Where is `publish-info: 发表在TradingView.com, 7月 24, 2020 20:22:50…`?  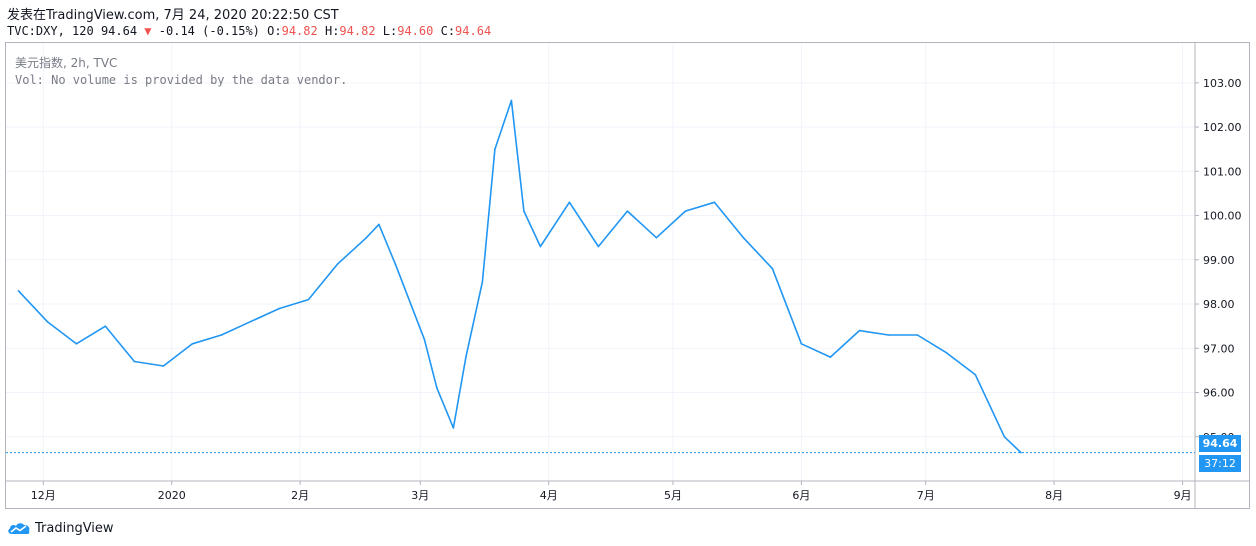 publish-info: 发表在TradingView.com, 7月 24, 2020 20:22:50… is located at coordinates (173, 15).